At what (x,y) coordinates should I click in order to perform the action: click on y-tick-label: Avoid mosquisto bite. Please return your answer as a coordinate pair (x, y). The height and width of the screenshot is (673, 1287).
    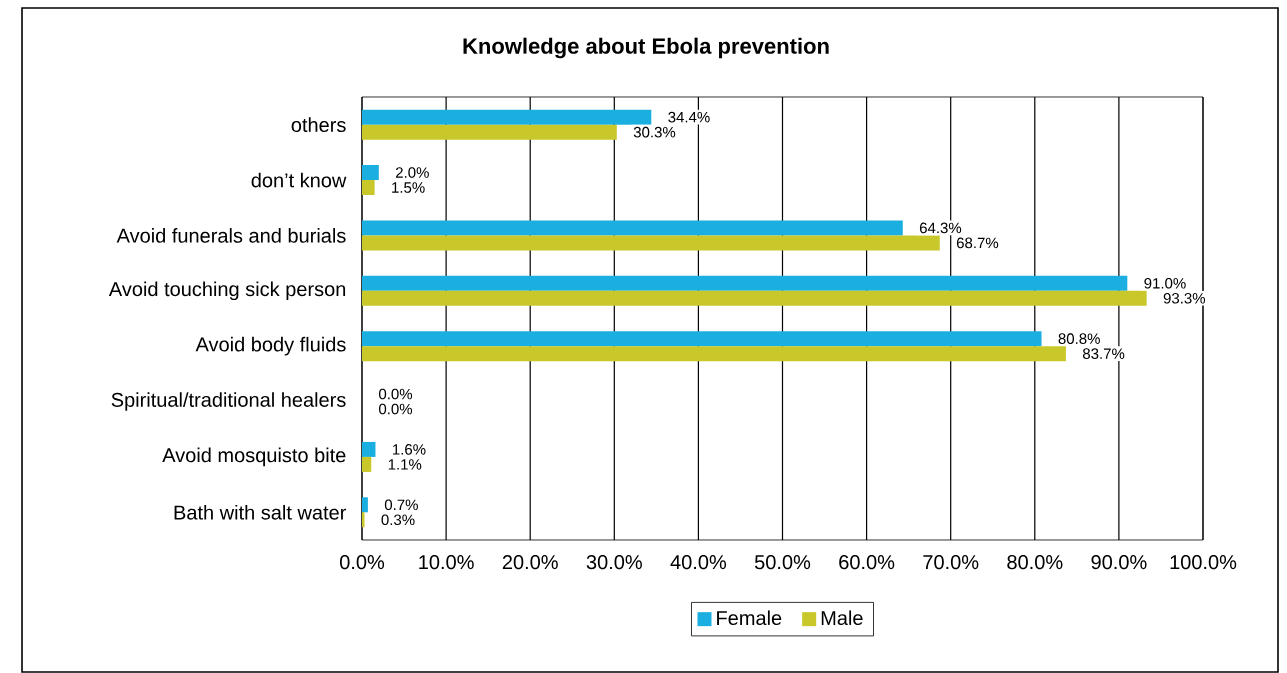
    Looking at the image, I should click on (254, 457).